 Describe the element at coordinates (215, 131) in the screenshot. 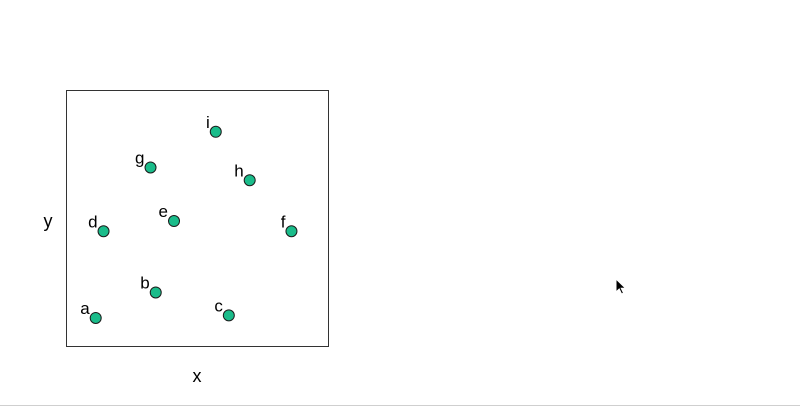

I see `data-point-i` at that location.